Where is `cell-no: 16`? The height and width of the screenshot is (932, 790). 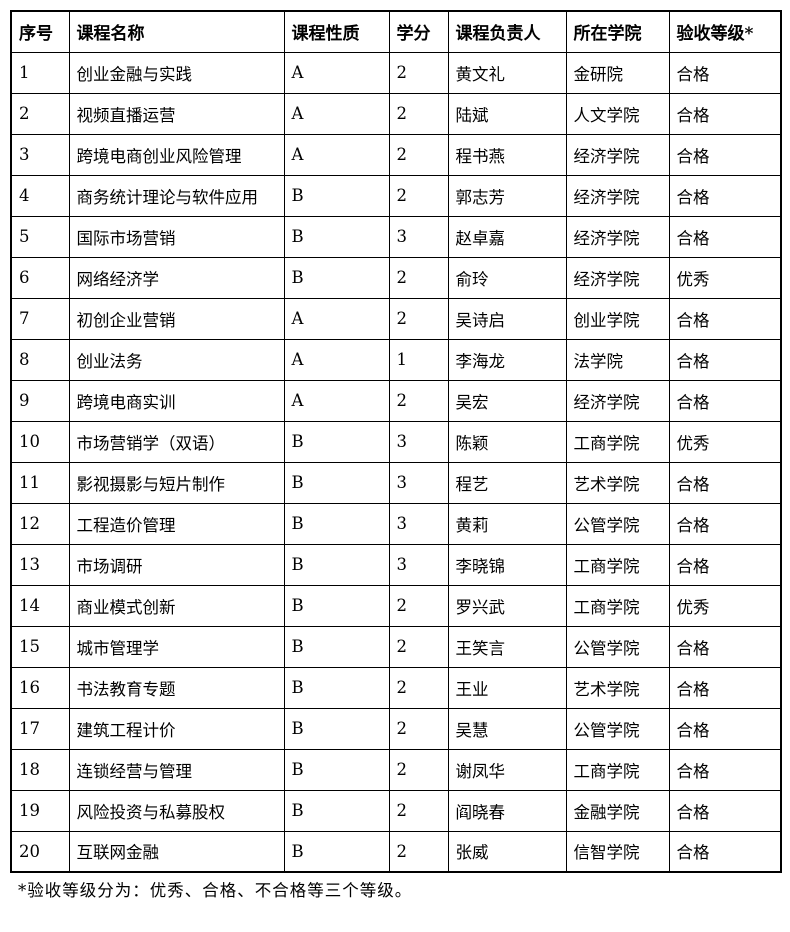
cell-no: 16 is located at coordinates (40, 687).